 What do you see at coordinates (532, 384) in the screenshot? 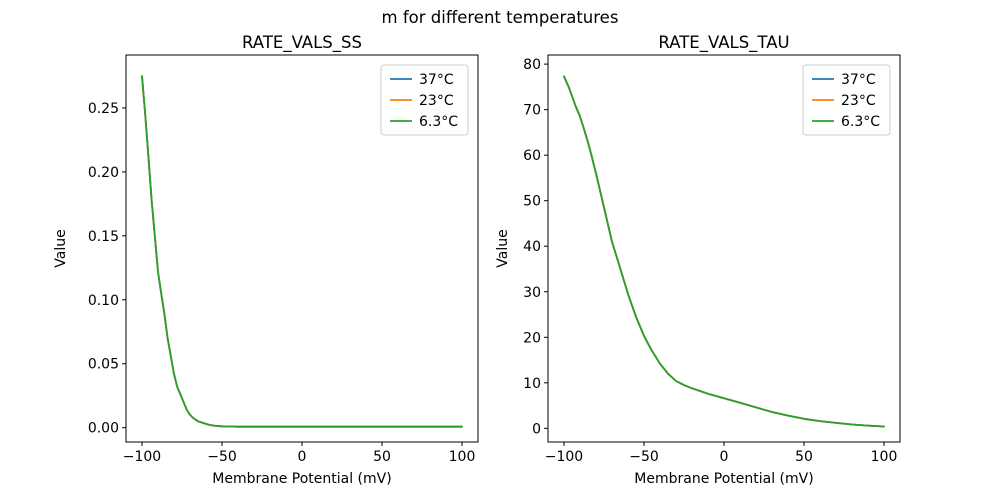
I see `y-tick-label: 10` at bounding box center [532, 384].